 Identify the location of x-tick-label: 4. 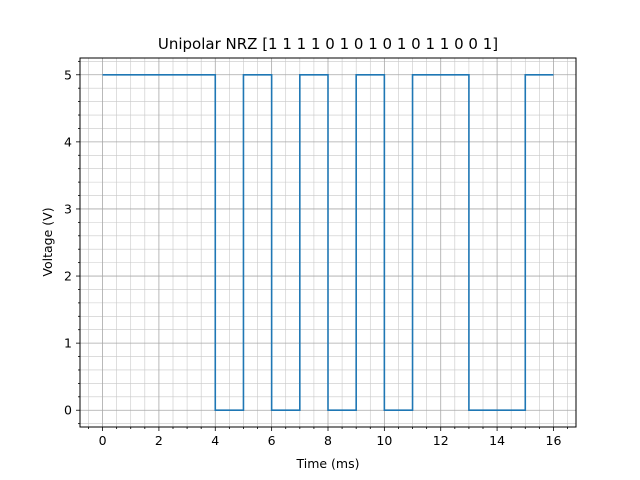
(215, 440).